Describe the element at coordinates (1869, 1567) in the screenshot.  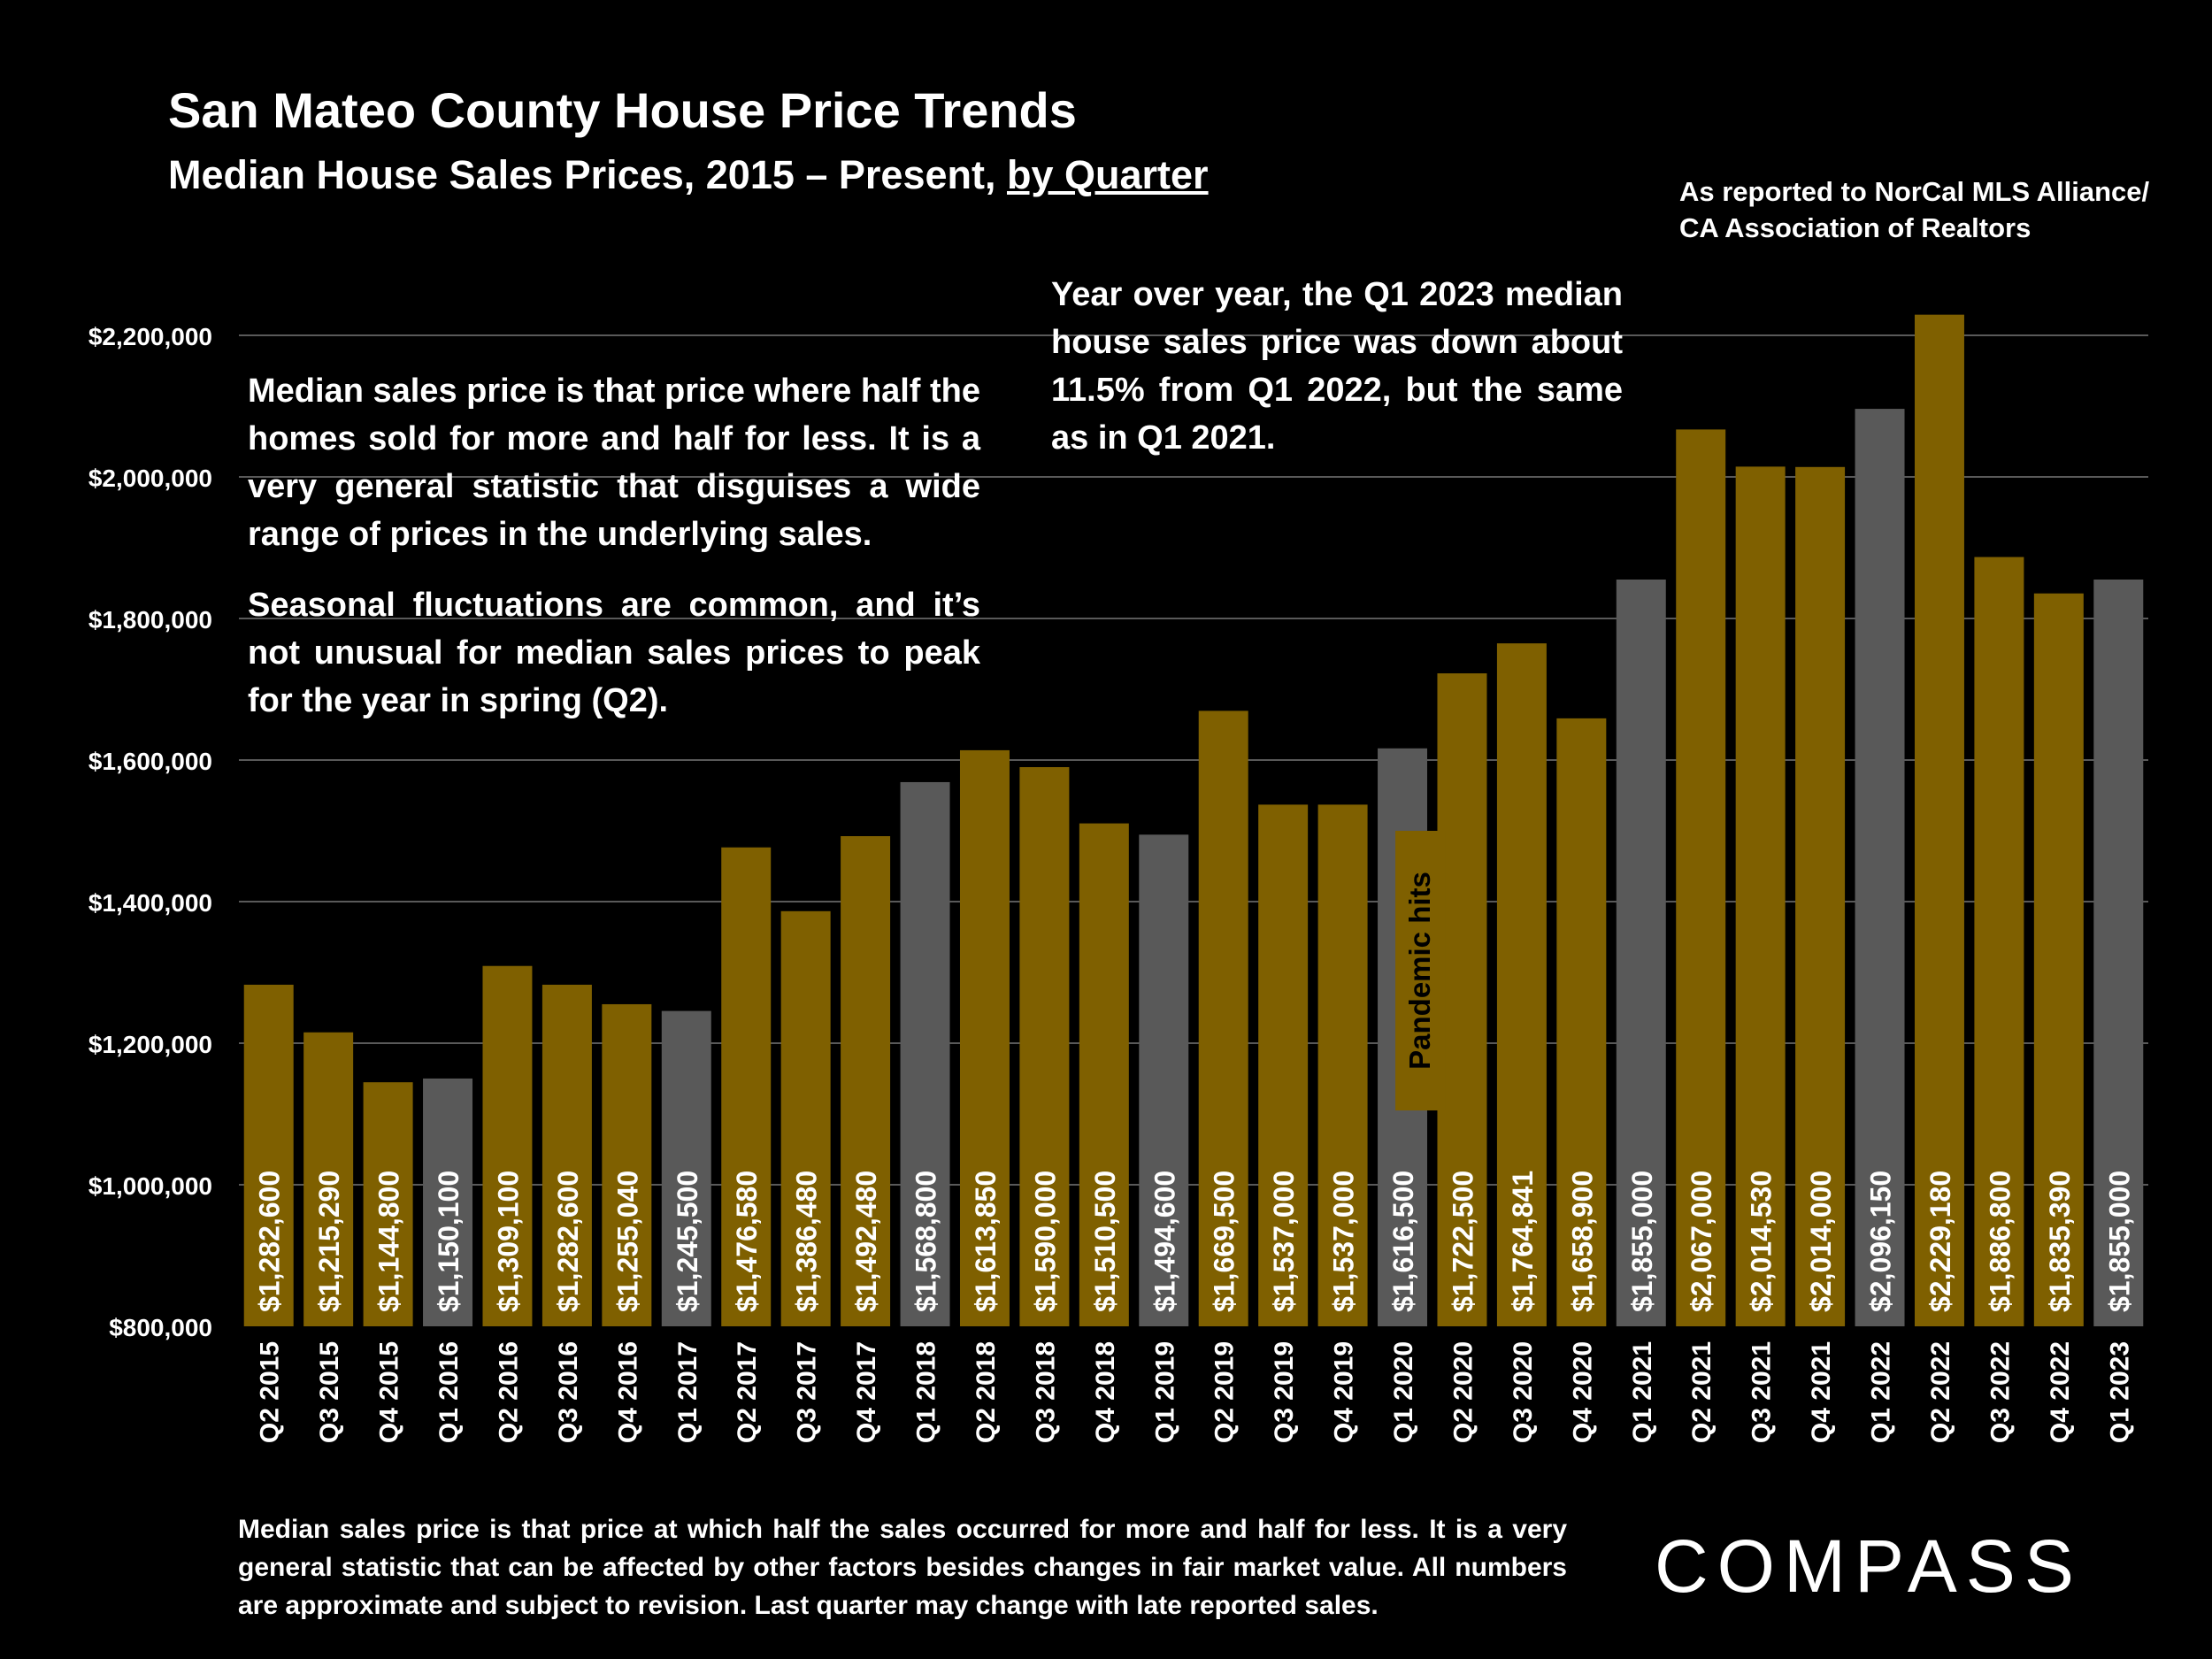
I see `compass-logo: COMPASS` at that location.